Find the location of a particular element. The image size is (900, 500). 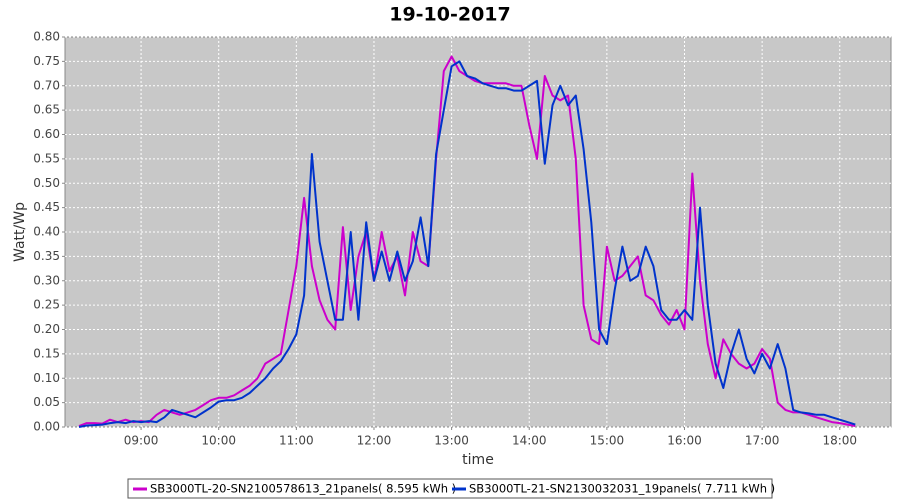

x-tick-label: 15:00 is located at coordinates (607, 441).